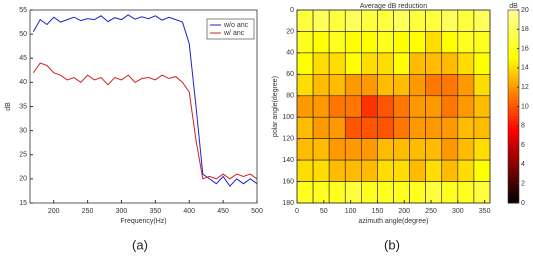  Describe the element at coordinates (23, 34) in the screenshot. I see `y-tick-label: 50` at that location.